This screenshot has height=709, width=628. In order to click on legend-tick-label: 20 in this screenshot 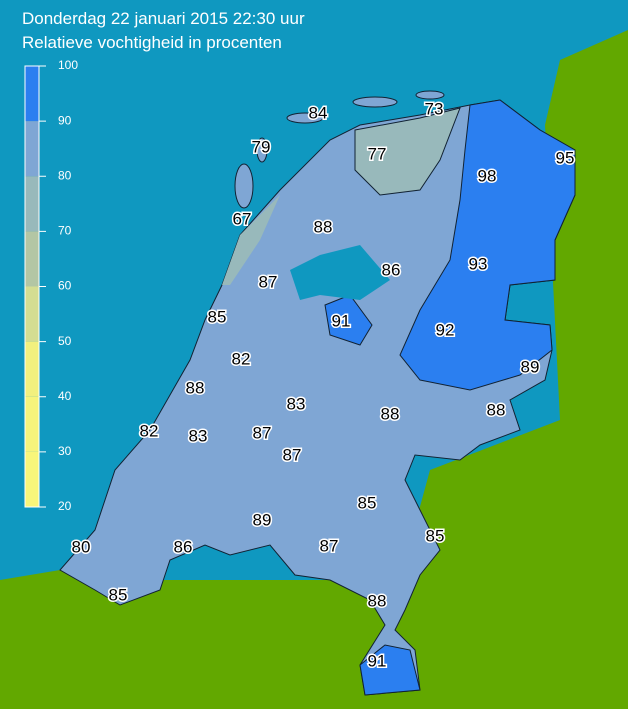, I will do `click(65, 506)`.